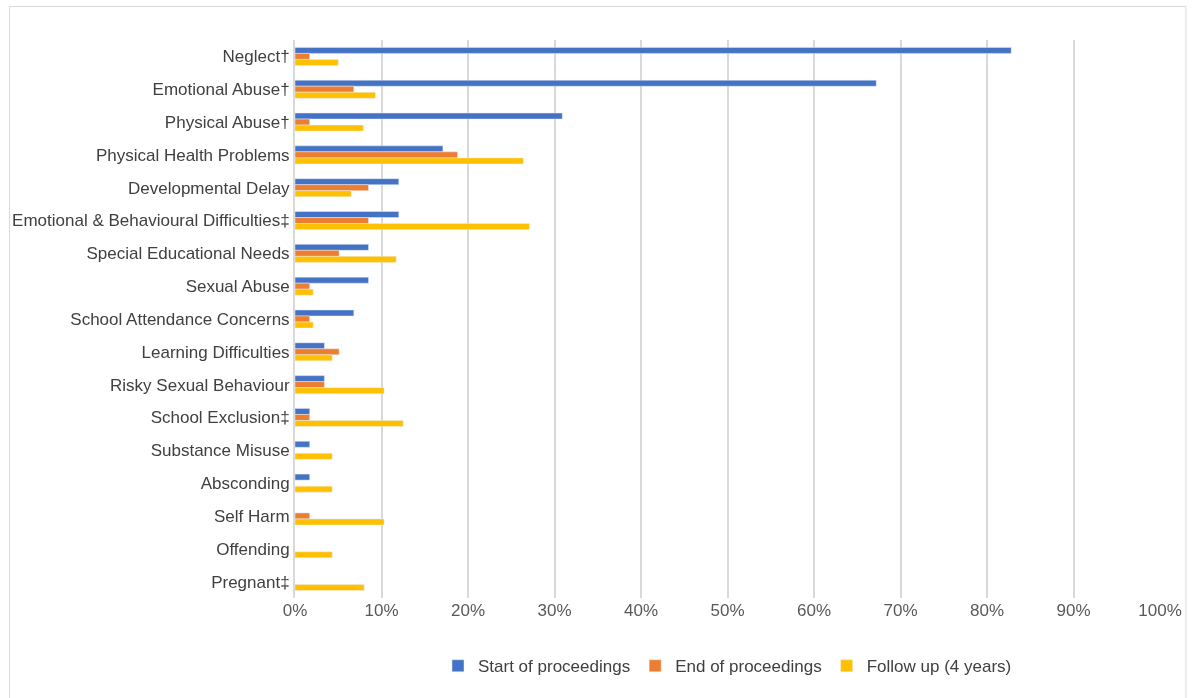 The width and height of the screenshot is (1200, 698). I want to click on x-tick-label: 60%, so click(814, 610).